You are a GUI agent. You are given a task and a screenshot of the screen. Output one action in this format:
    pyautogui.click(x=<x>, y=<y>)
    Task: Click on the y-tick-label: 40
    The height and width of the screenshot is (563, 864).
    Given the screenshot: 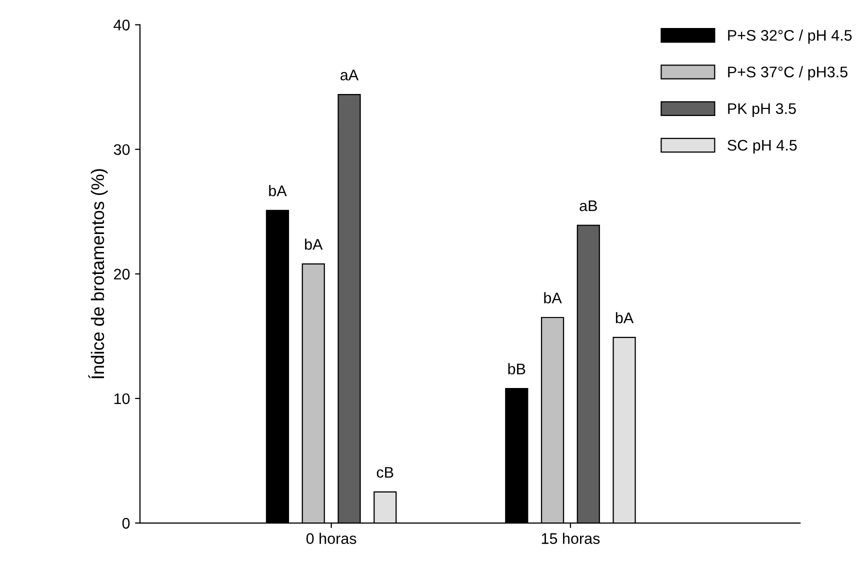 What is the action you would take?
    pyautogui.click(x=122, y=25)
    